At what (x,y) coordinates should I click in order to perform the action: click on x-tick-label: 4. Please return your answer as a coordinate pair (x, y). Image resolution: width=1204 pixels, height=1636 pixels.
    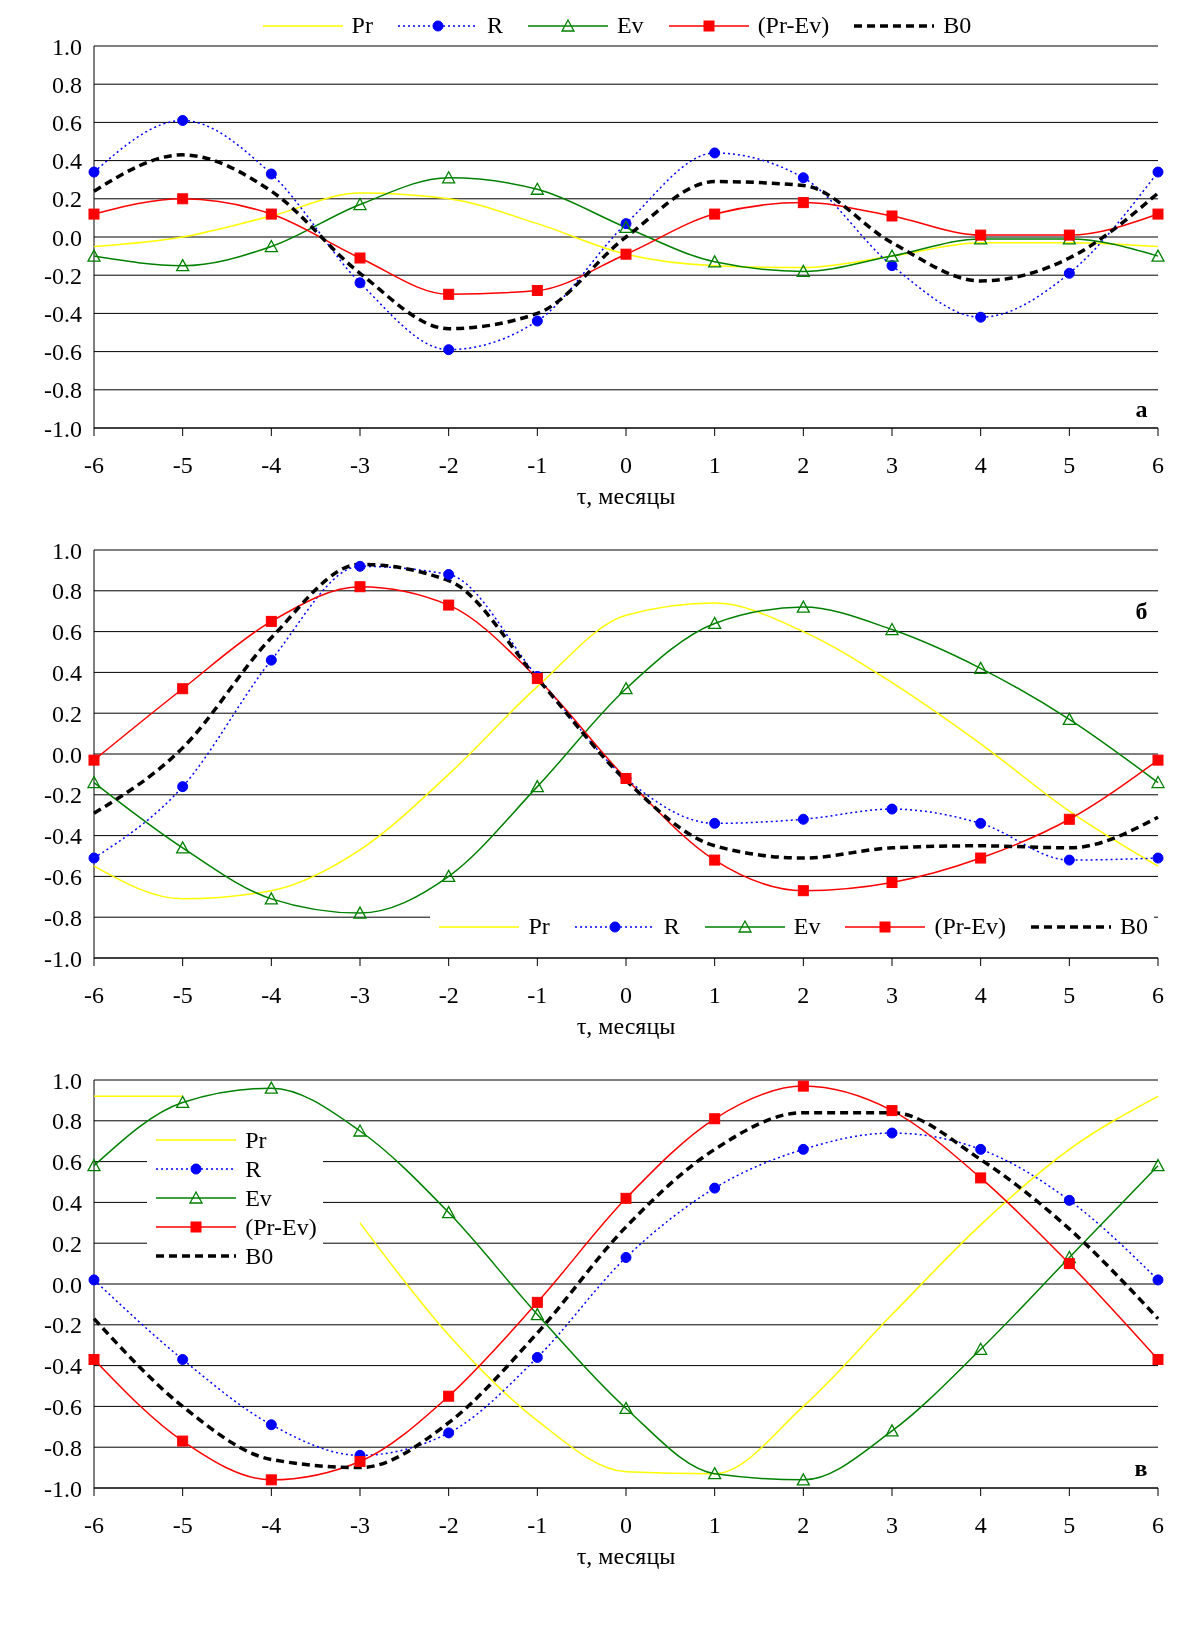
    Looking at the image, I should click on (980, 995).